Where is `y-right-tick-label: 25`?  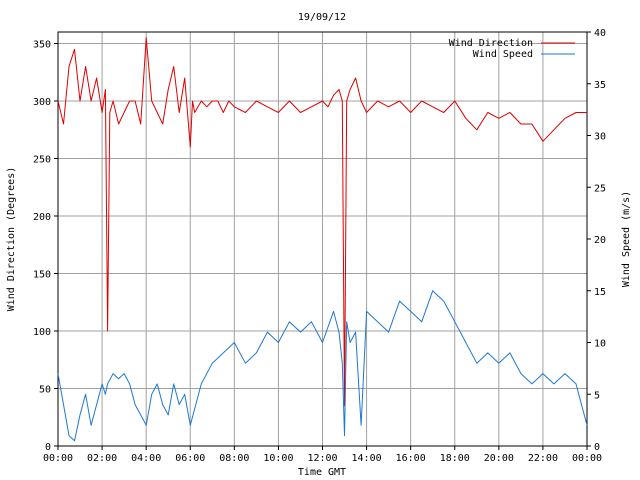 y-right-tick-label: 25 is located at coordinates (600, 188).